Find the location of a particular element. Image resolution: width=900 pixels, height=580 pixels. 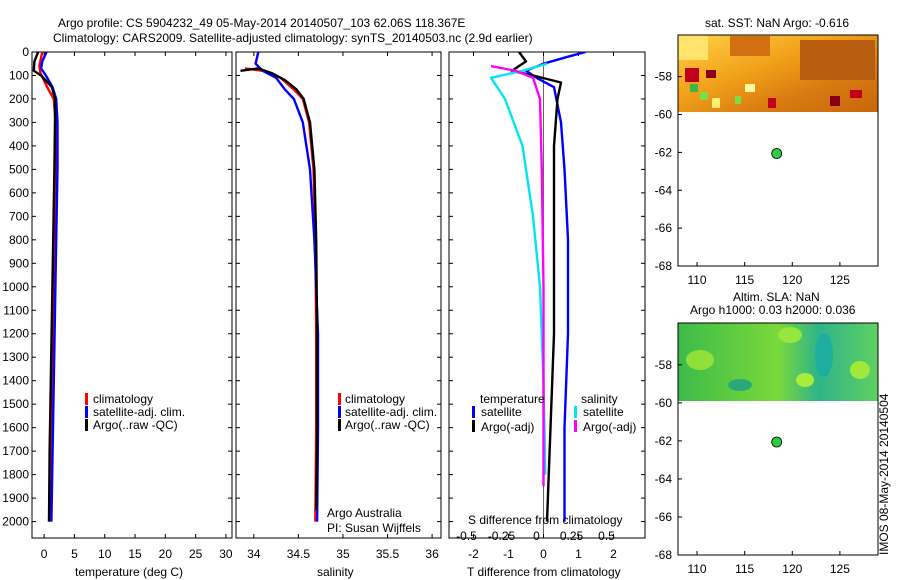

depth-tick-label: 1400 is located at coordinates (15, 381).